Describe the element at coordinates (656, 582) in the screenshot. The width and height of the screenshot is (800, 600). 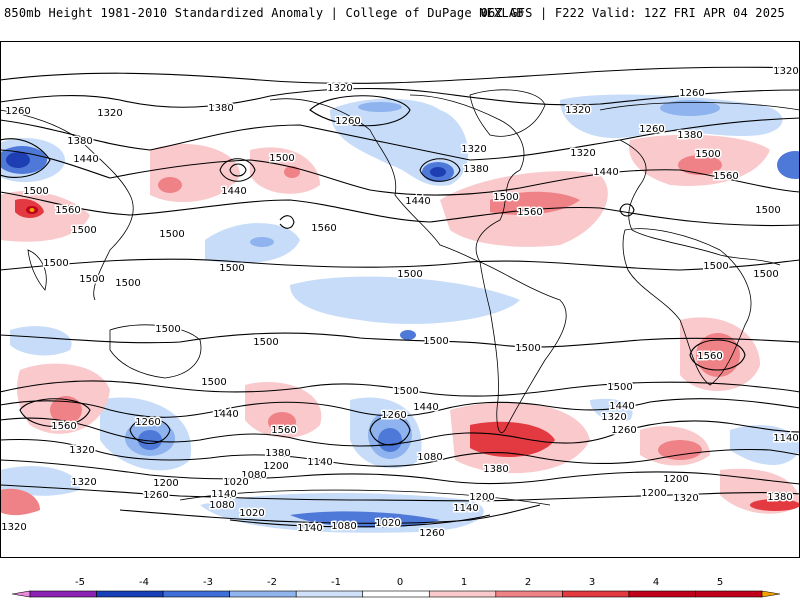
I see `colorbar-tick-label: 4` at that location.